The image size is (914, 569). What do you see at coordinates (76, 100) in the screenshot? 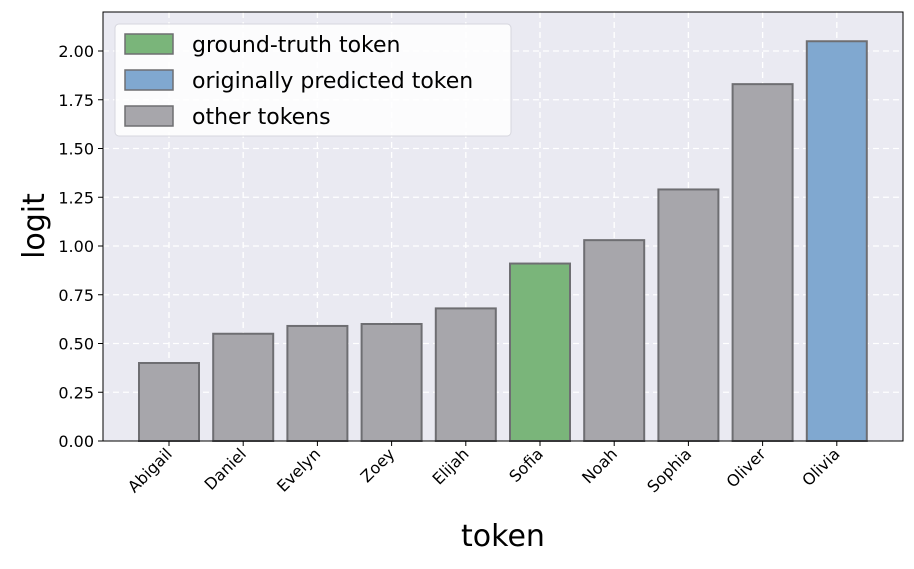
I see `y-tick-label: 1.75` at bounding box center [76, 100].